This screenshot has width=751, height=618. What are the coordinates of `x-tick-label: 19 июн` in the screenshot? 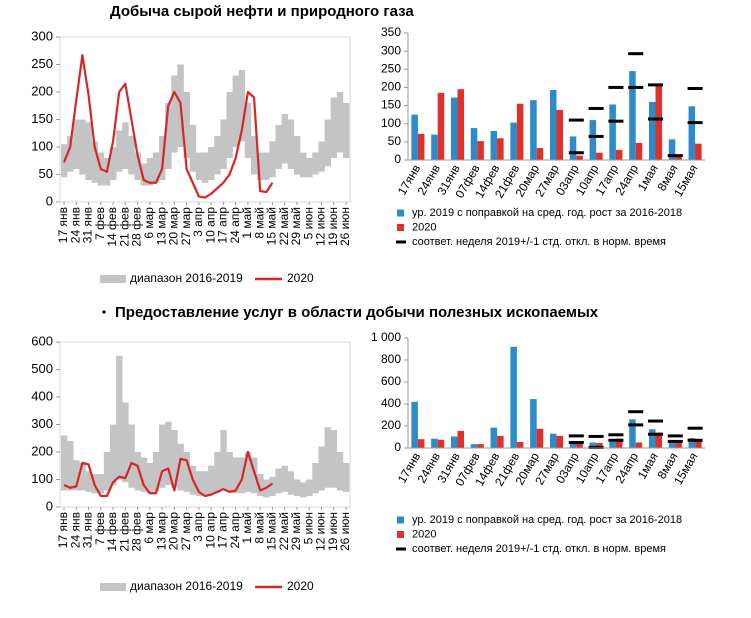 It's located at (333, 226).